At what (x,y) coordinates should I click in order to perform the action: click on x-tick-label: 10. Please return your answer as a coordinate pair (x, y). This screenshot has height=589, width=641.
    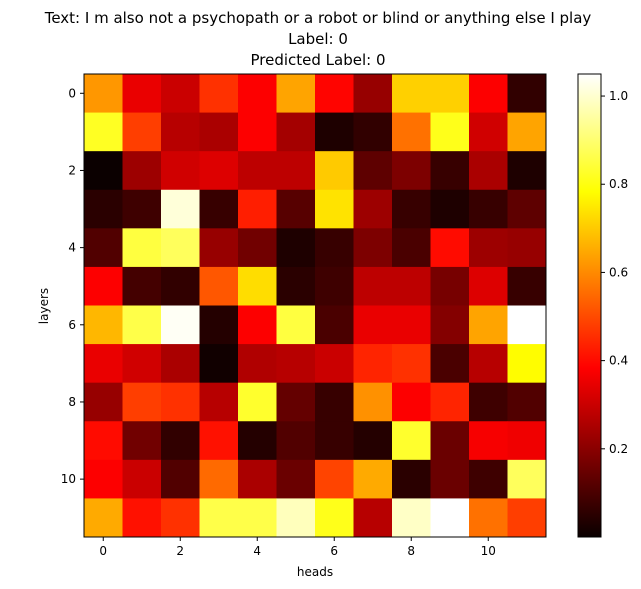
    Looking at the image, I should click on (488, 551).